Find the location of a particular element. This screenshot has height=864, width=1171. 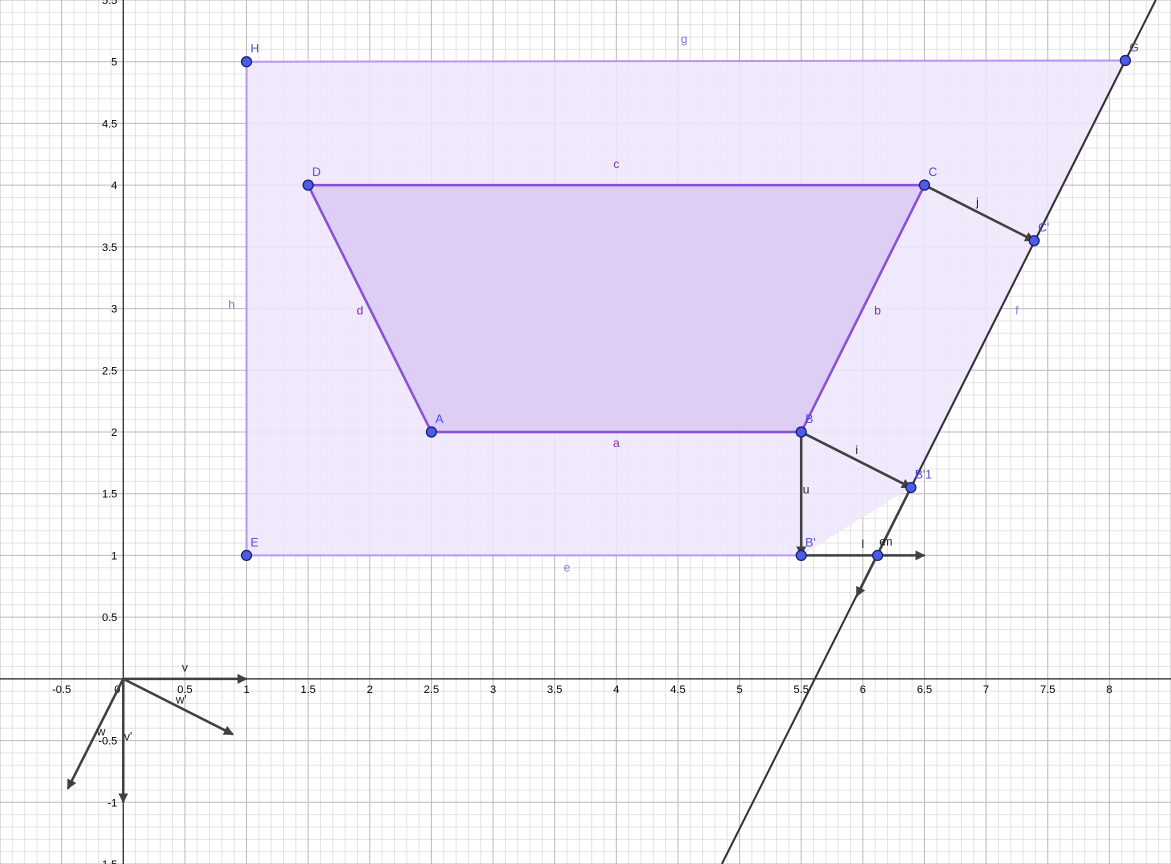

y-tick-label: 5.5 is located at coordinates (109, 3).